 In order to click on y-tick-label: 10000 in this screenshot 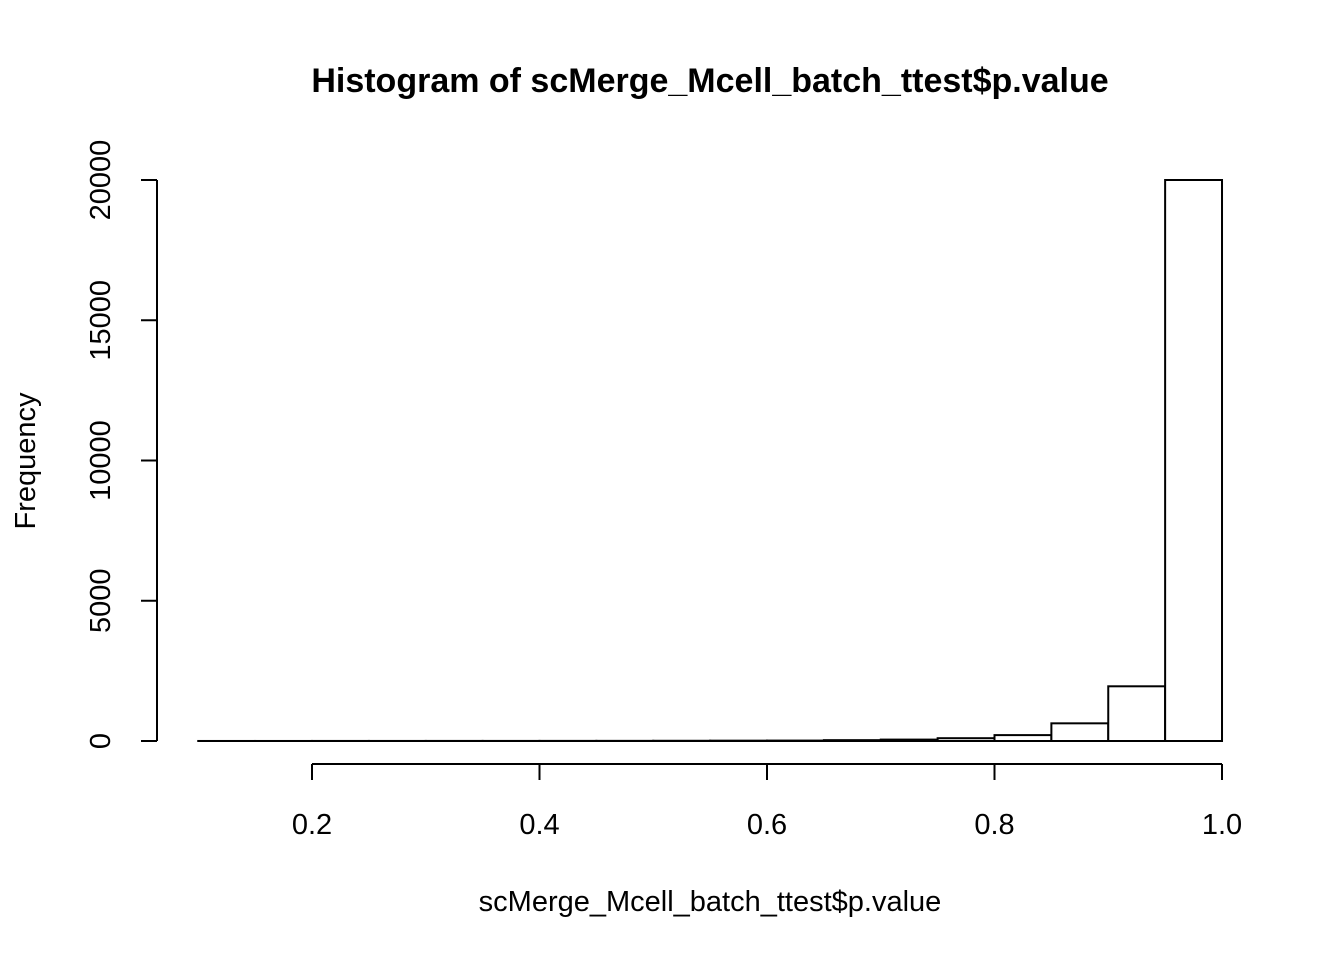, I will do `click(101, 460)`.